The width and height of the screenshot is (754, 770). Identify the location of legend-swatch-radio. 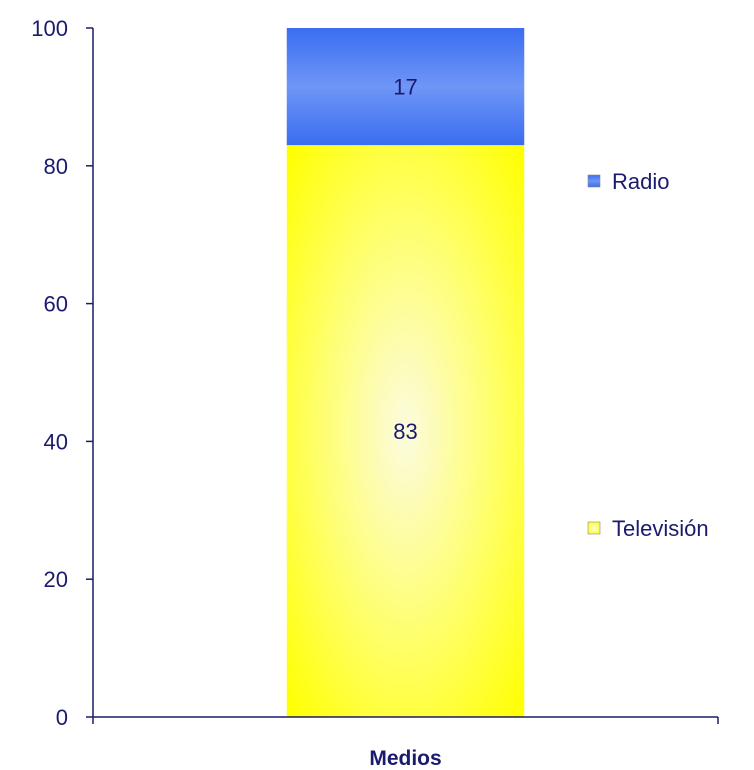
(594, 181).